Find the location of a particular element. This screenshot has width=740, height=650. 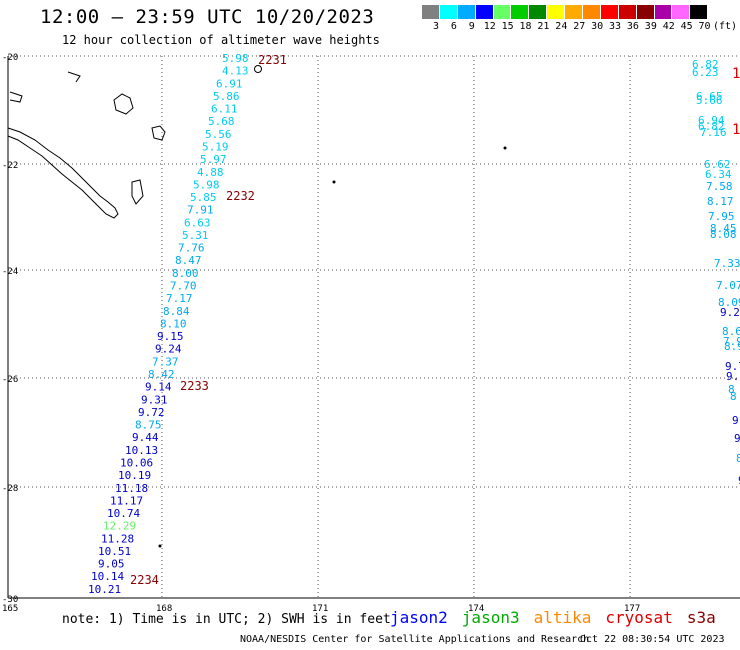

legend-label: 15 is located at coordinates (507, 26).